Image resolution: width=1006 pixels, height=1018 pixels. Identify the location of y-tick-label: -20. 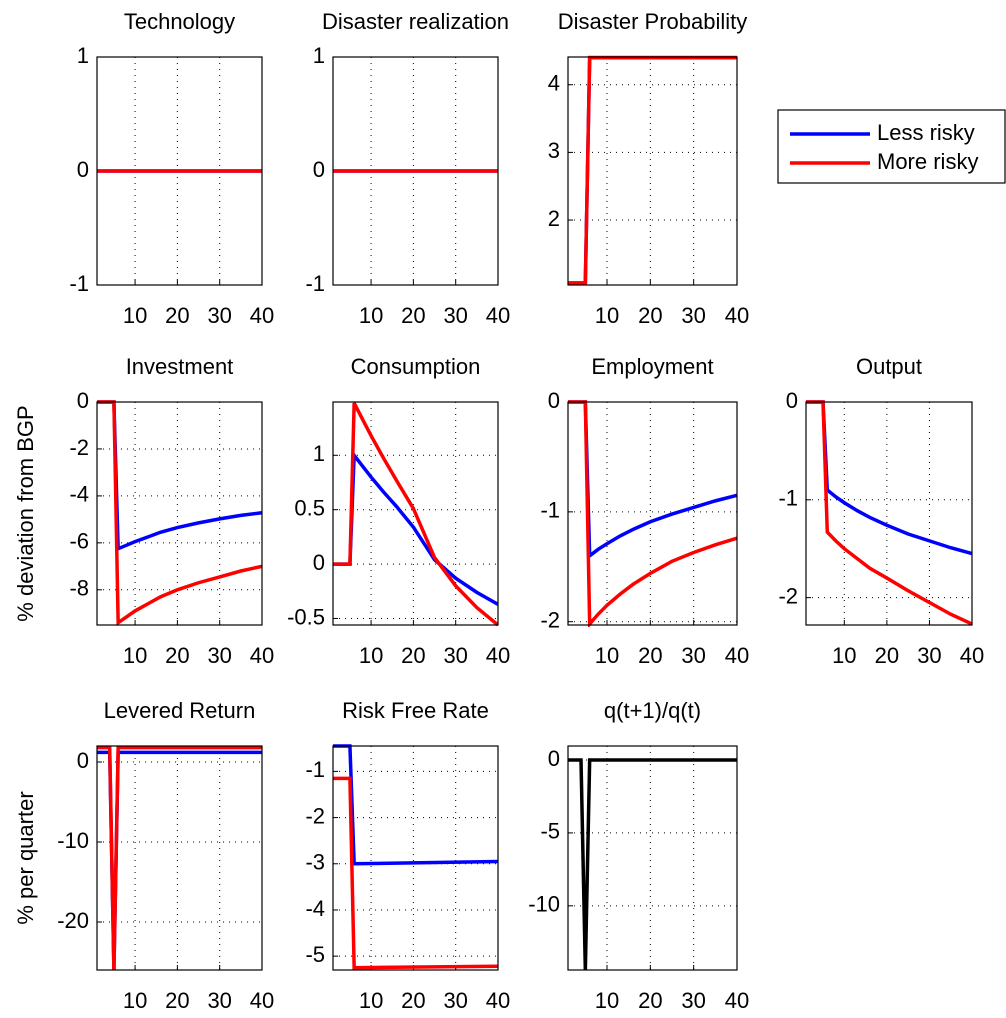
(73, 920).